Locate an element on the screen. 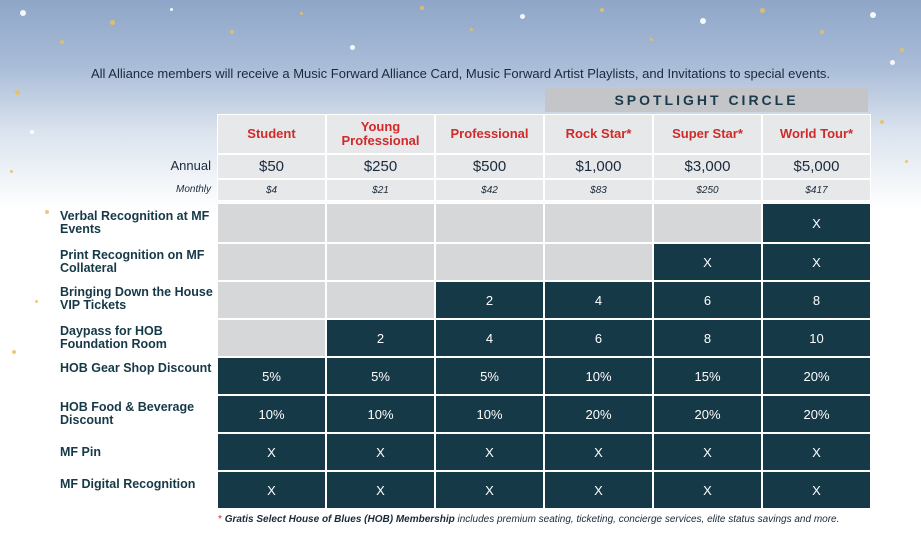  benefit-label: MF Pin is located at coordinates (80, 452).